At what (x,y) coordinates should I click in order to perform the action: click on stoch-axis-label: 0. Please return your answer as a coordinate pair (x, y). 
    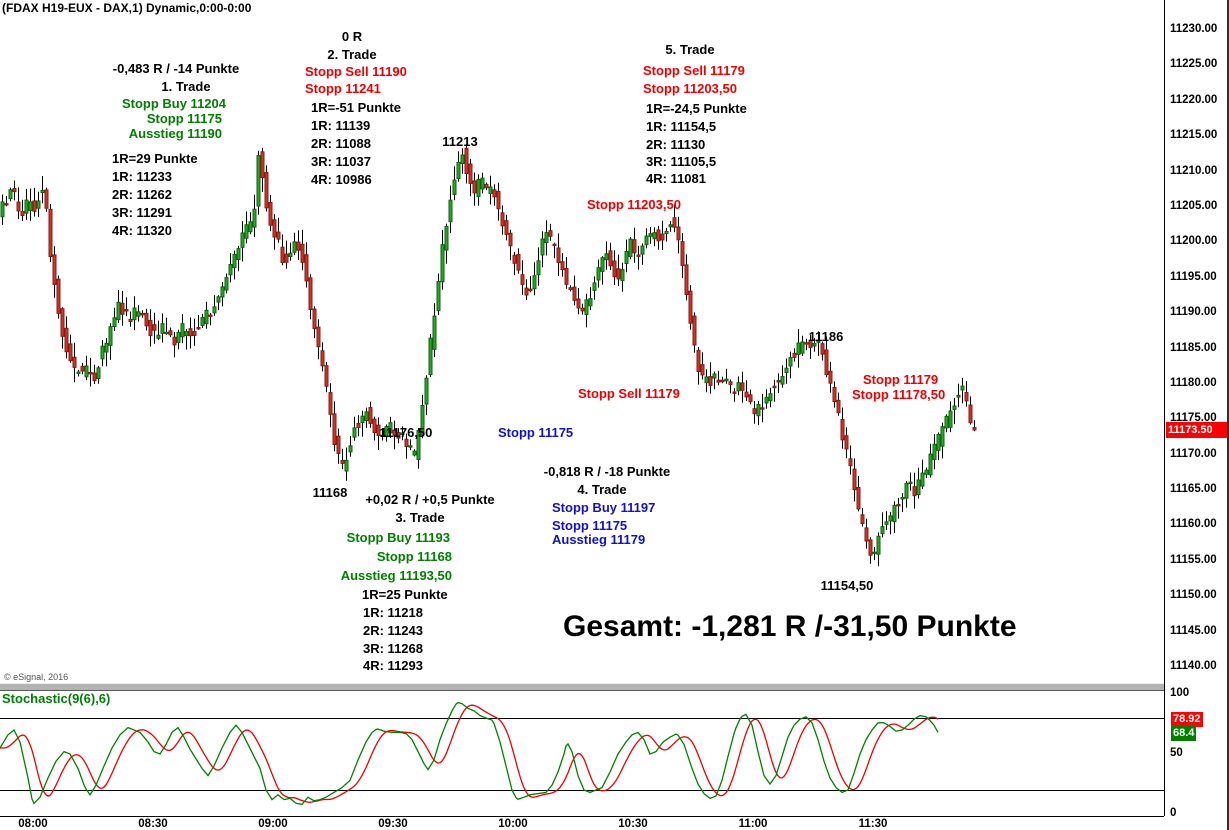
    Looking at the image, I should click on (1173, 813).